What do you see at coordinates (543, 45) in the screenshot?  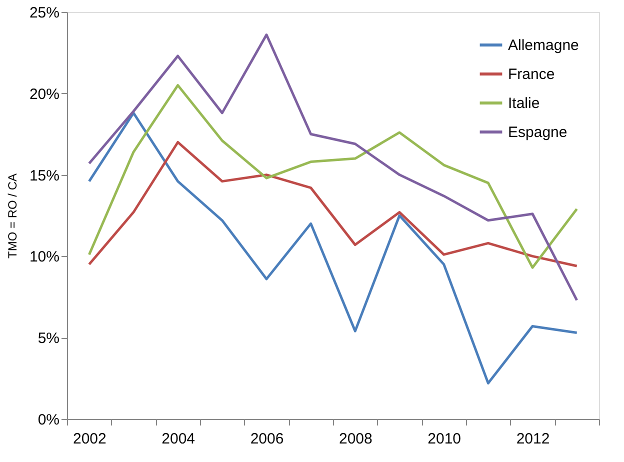 I see `legend-label: Allemagne` at bounding box center [543, 45].